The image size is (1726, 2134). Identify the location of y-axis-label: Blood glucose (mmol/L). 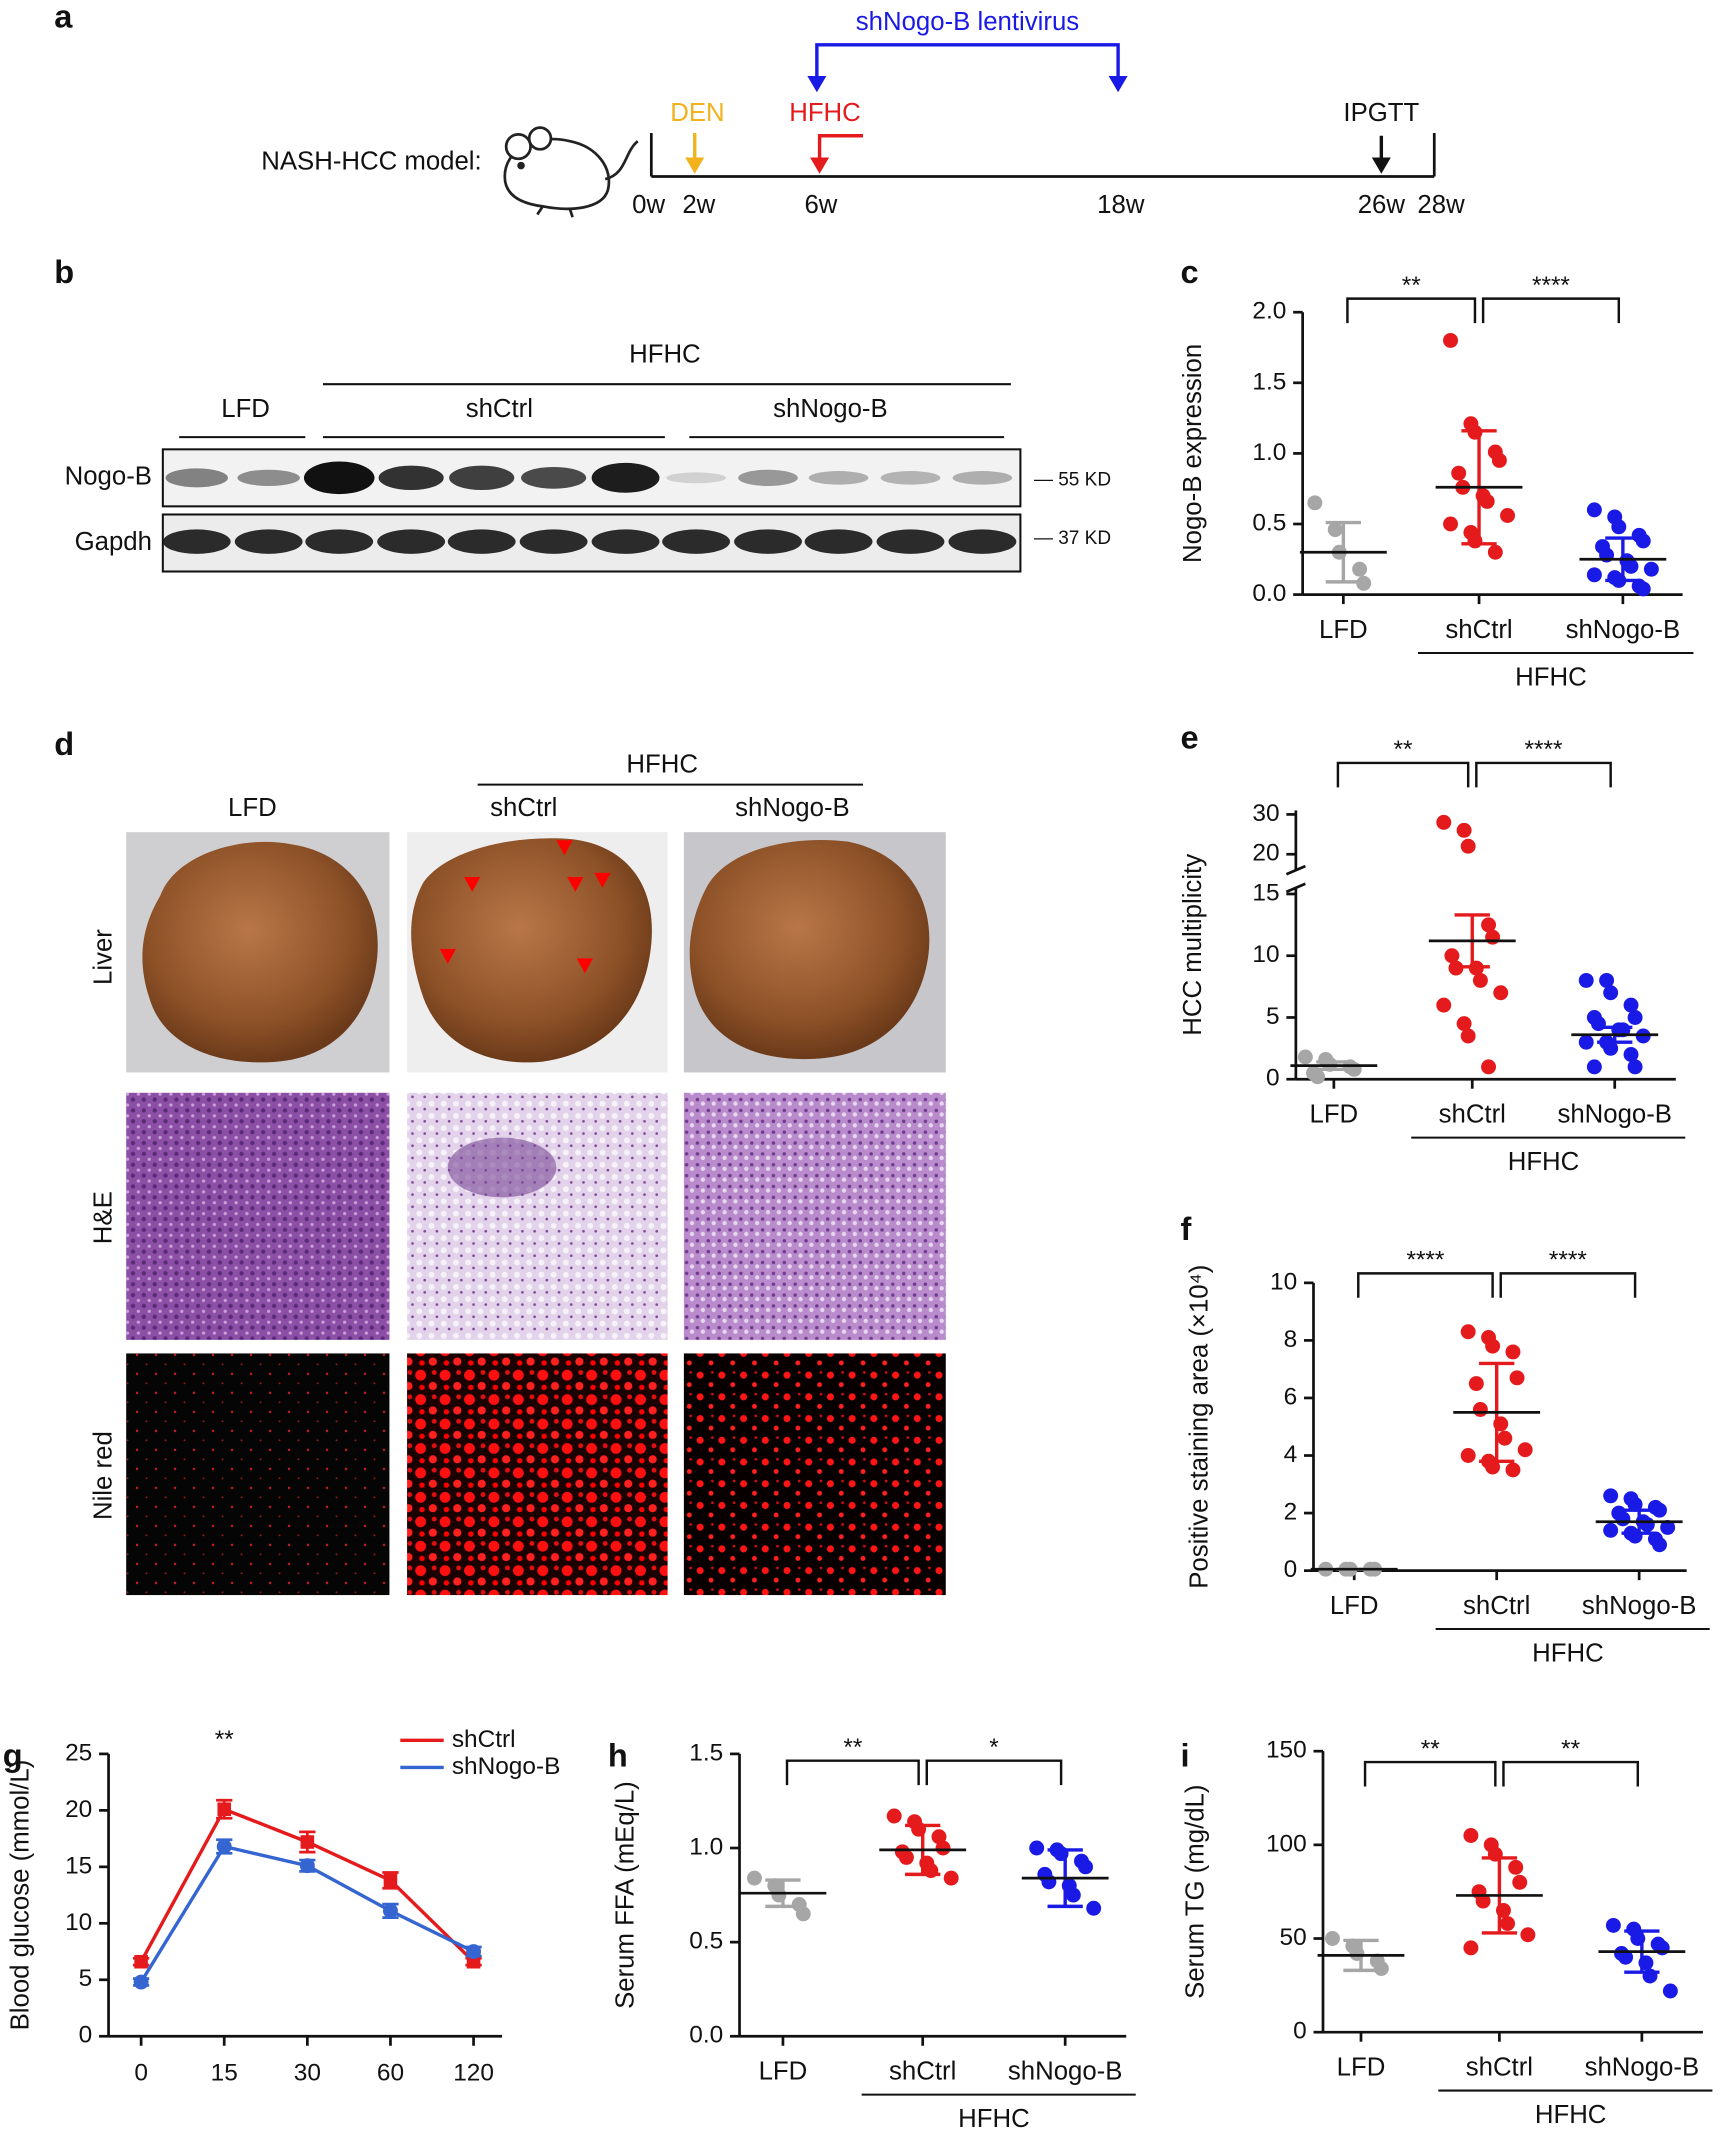
(21, 1895).